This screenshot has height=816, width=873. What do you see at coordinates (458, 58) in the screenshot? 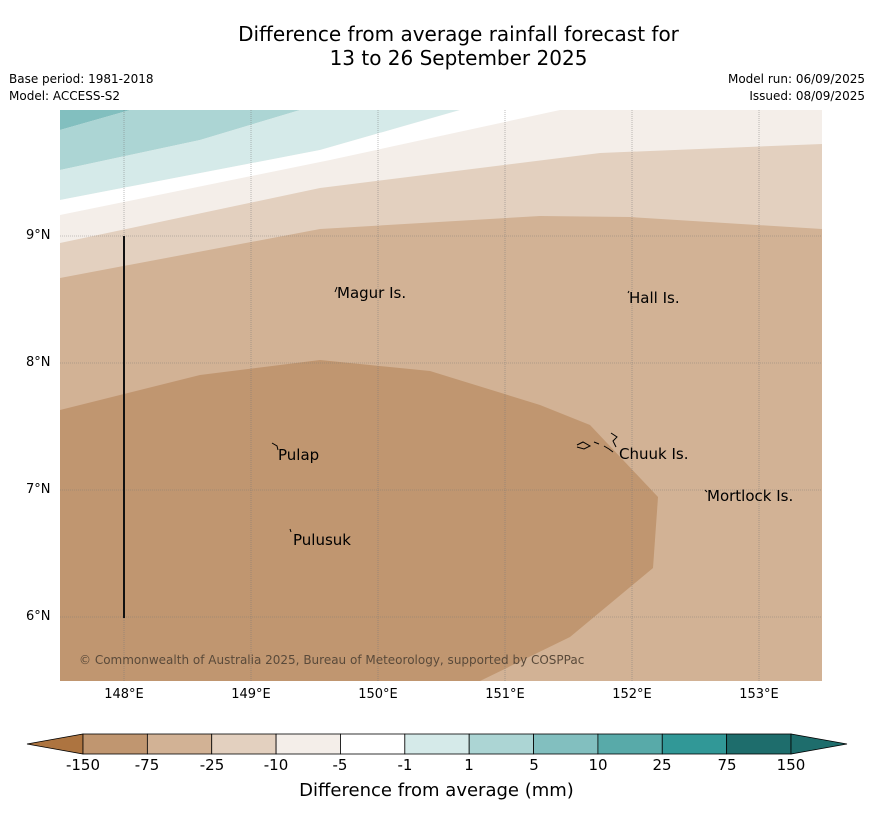
I see `title-line-2: 13 to 26 September 2025` at bounding box center [458, 58].